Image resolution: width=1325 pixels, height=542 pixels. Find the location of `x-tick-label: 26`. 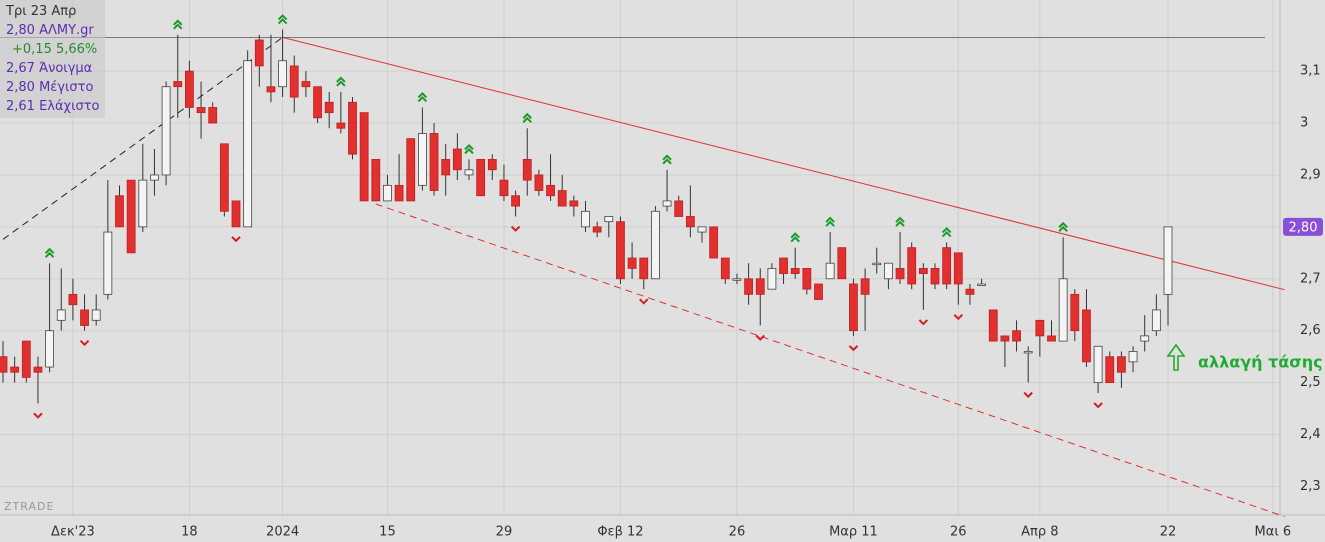

x-tick-label: 26 is located at coordinates (737, 532).